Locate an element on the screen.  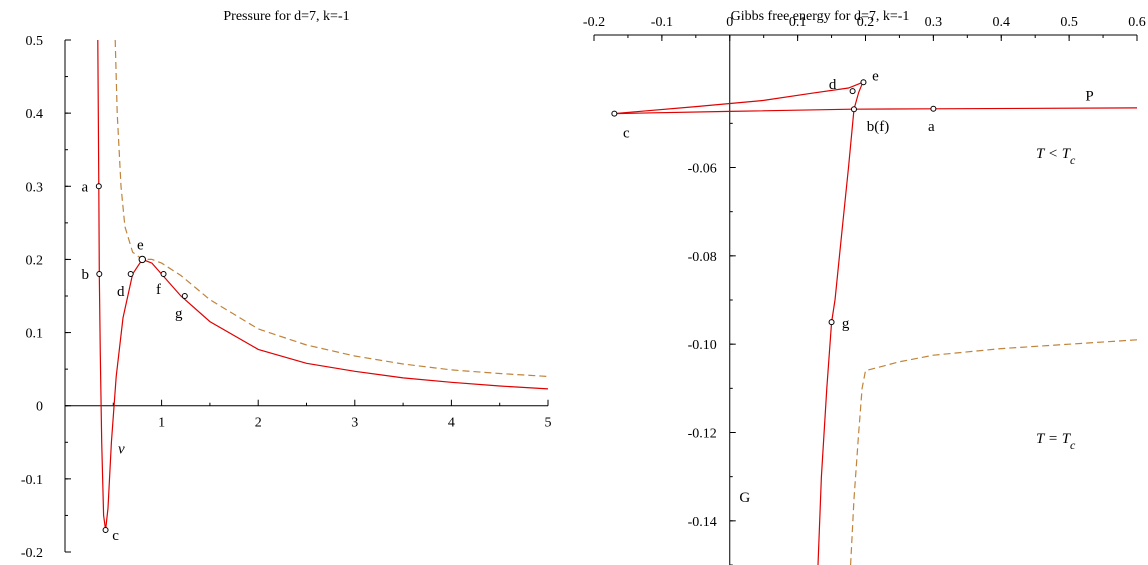
x-tick-label: 0.2 is located at coordinates (866, 22).